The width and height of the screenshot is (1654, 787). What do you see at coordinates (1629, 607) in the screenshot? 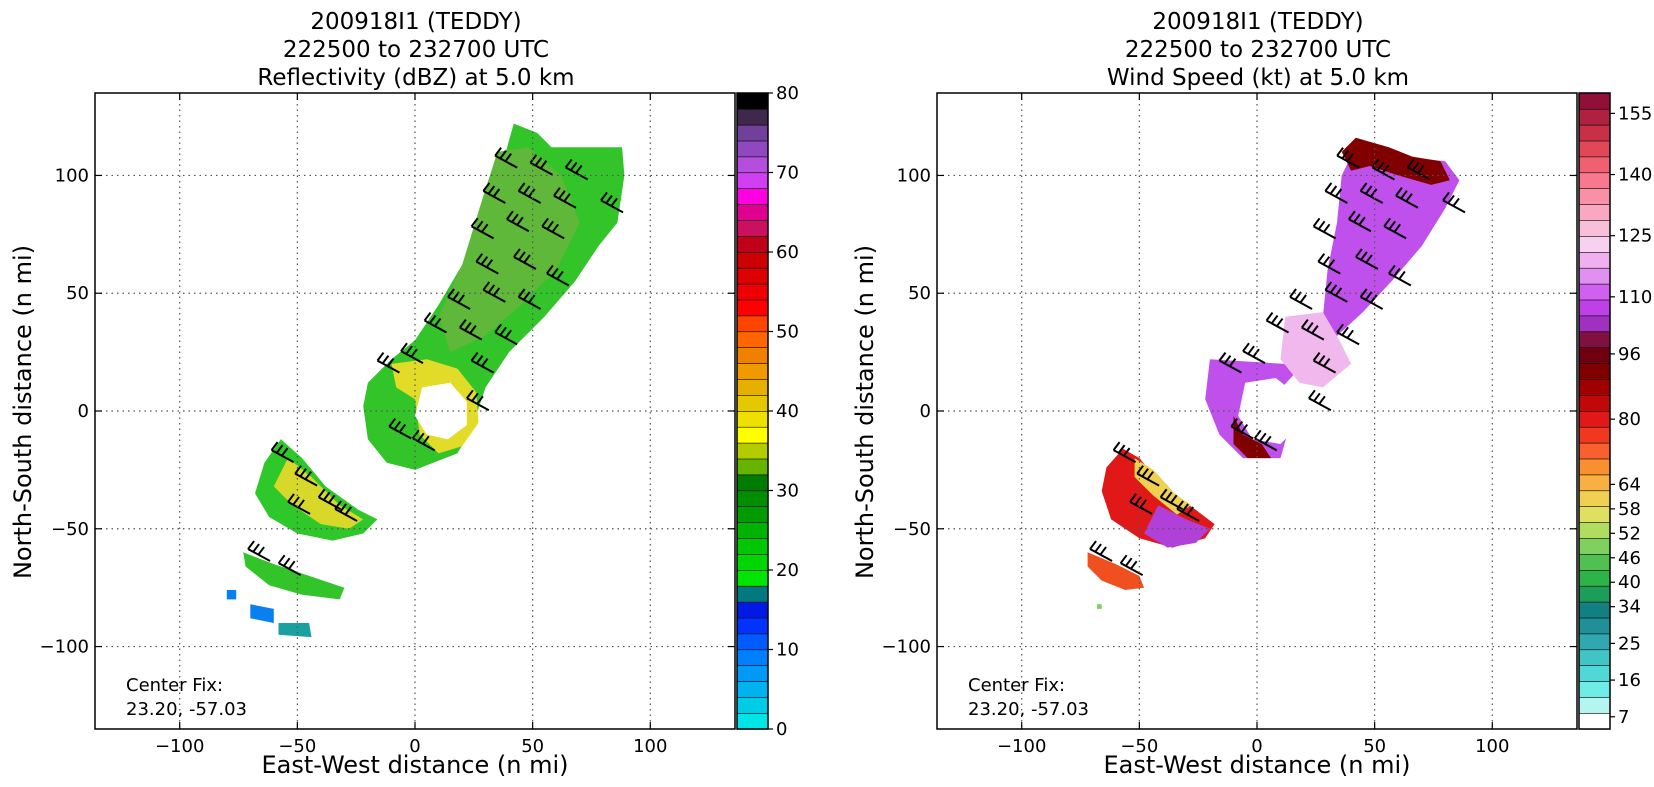
I see `colorbar-tick-label: 34` at bounding box center [1629, 607].